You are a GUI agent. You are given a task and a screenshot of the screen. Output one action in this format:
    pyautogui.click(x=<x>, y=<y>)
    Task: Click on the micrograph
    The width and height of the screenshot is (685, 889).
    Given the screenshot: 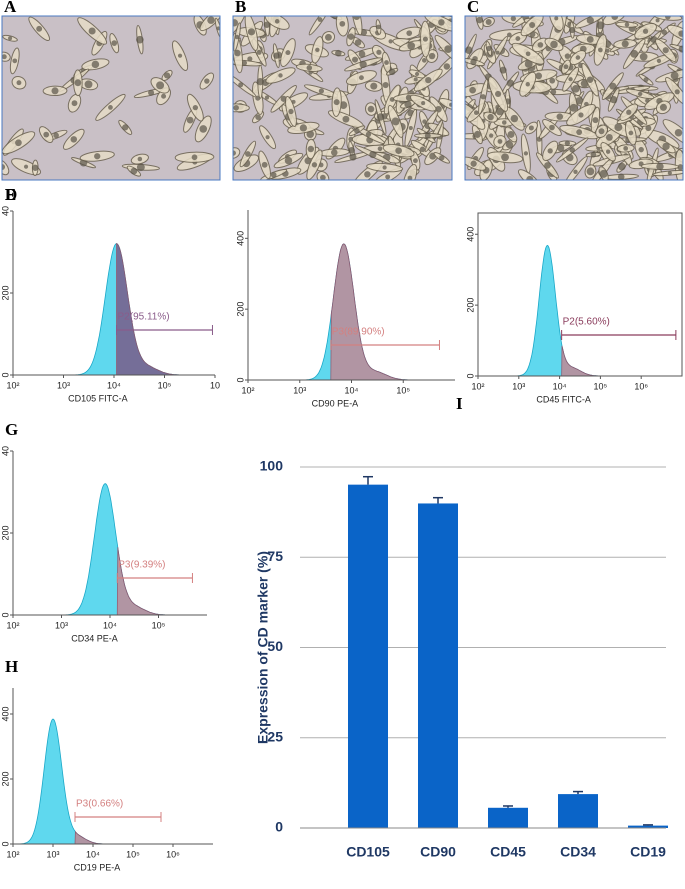 What is the action you would take?
    pyautogui.click(x=342, y=98)
    